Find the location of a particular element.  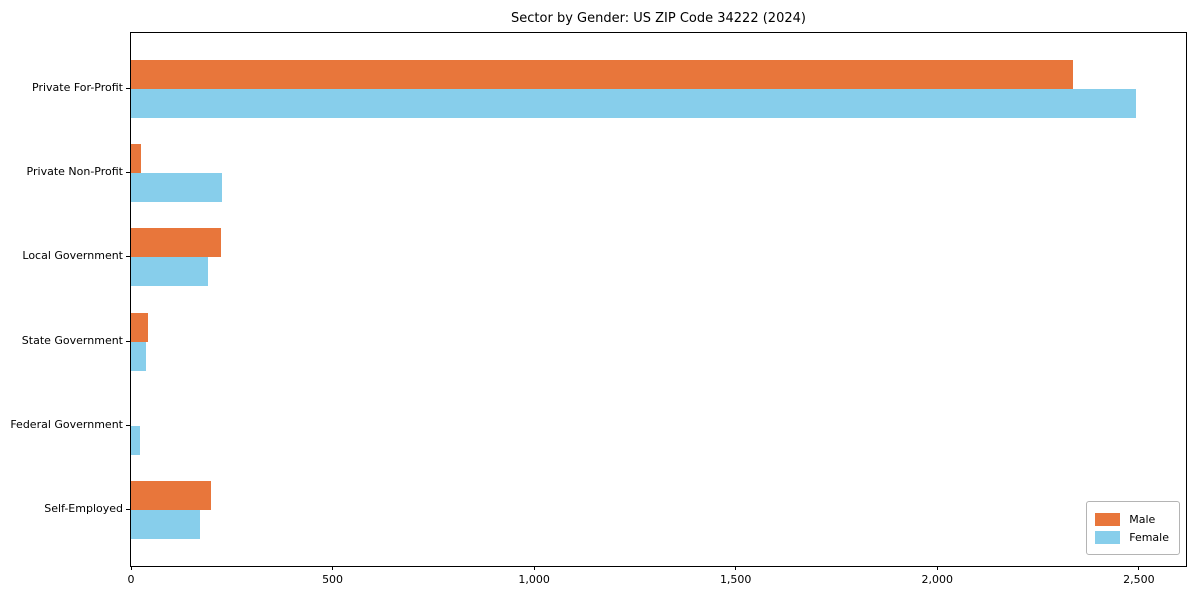

x-tick-label: 2,500 is located at coordinates (1139, 579).